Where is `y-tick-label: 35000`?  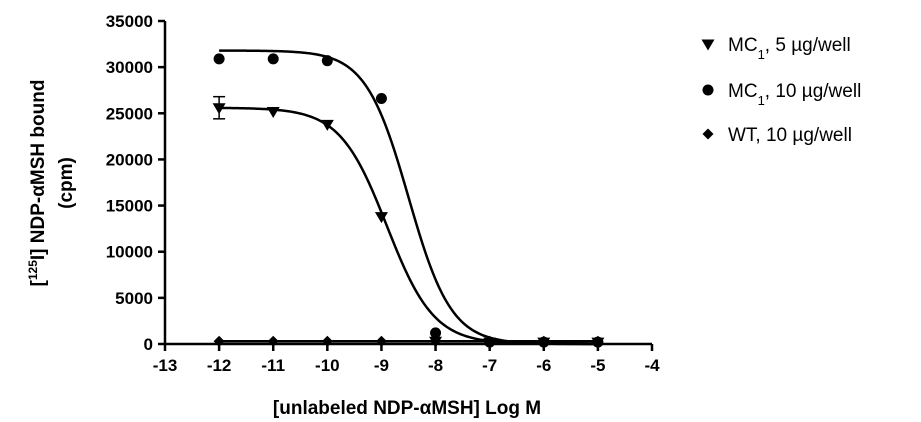
y-tick-label: 35000 is located at coordinates (129, 21).